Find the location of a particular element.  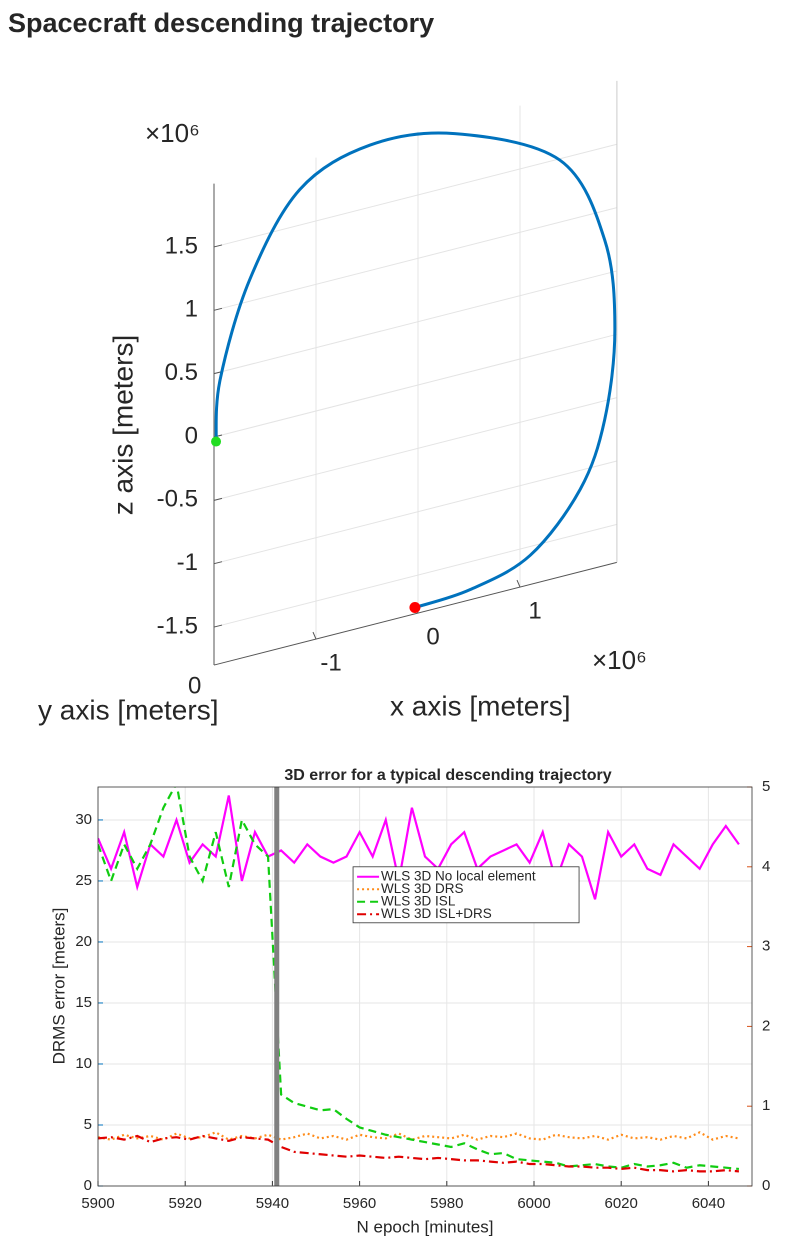

y-axis-label: DRMS error [meters] is located at coordinates (58, 986).